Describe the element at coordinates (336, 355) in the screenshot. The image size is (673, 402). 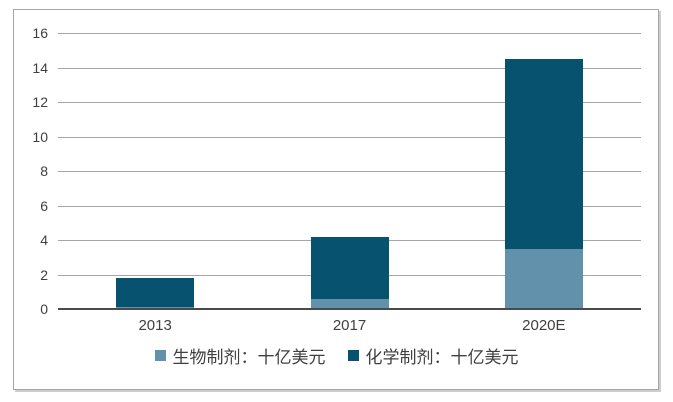
I see `legend: 生物制剂：十亿美元 化学制剂：十亿美元` at that location.